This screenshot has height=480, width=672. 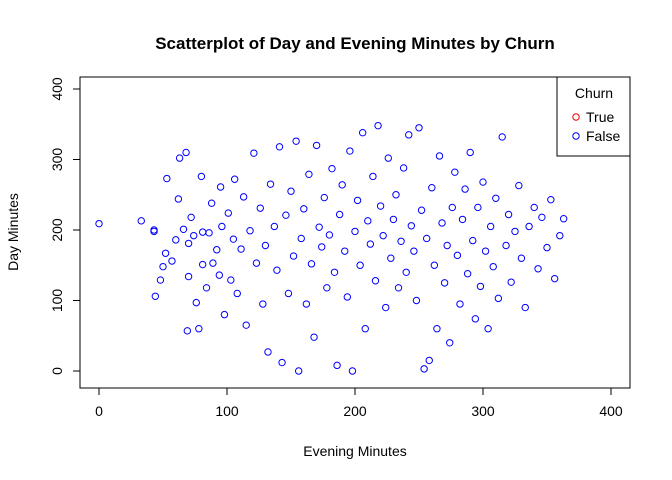 What do you see at coordinates (57, 89) in the screenshot?
I see `y-tick-label: 400` at bounding box center [57, 89].